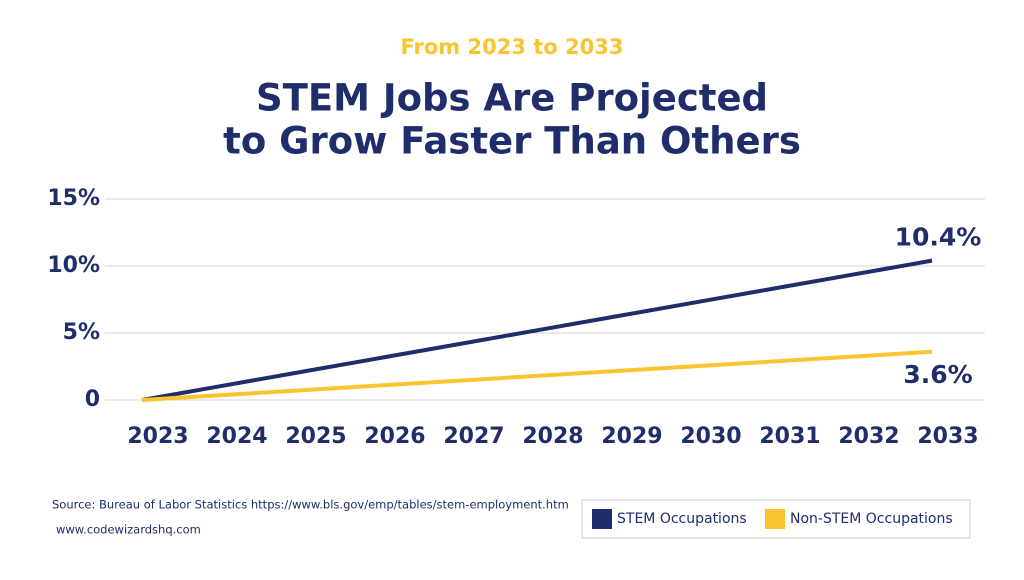 Image resolution: width=1024 pixels, height=580 pixels. I want to click on x-tick-label: 2030, so click(710, 436).